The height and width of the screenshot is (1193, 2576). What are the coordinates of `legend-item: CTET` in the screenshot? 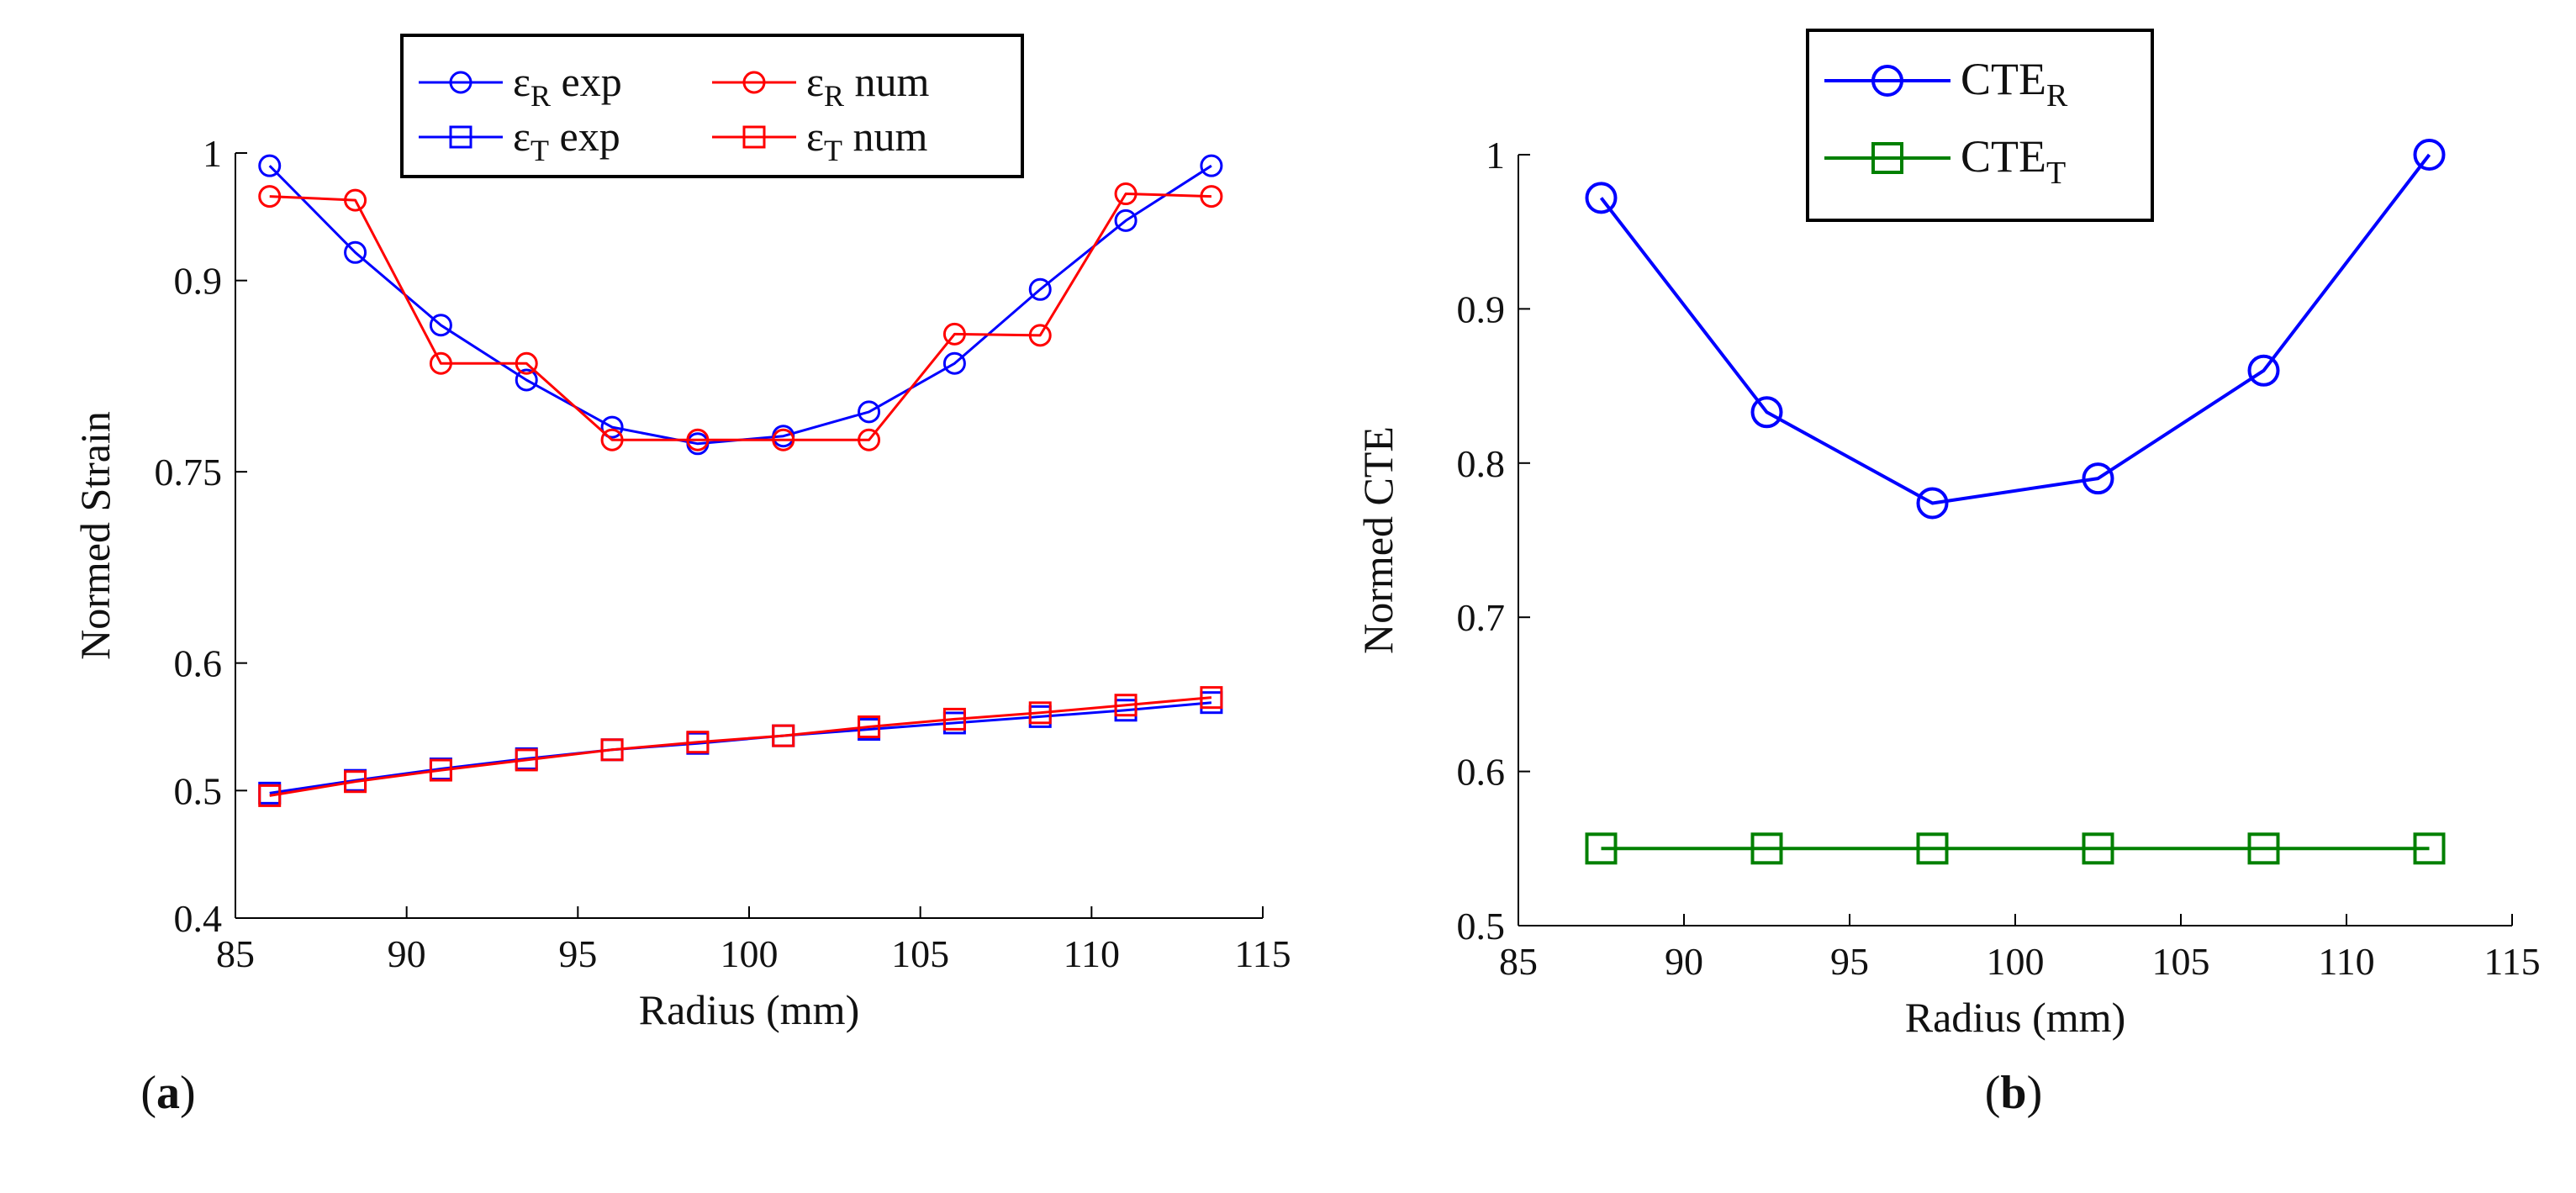 It's located at (1945, 161).